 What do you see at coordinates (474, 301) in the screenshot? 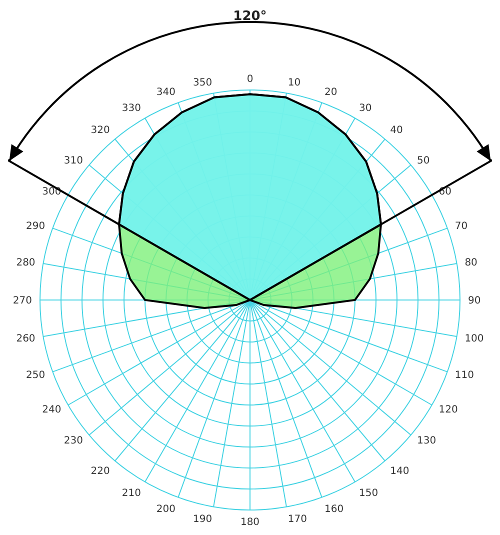
I see `spoke-label: 90` at bounding box center [474, 301].